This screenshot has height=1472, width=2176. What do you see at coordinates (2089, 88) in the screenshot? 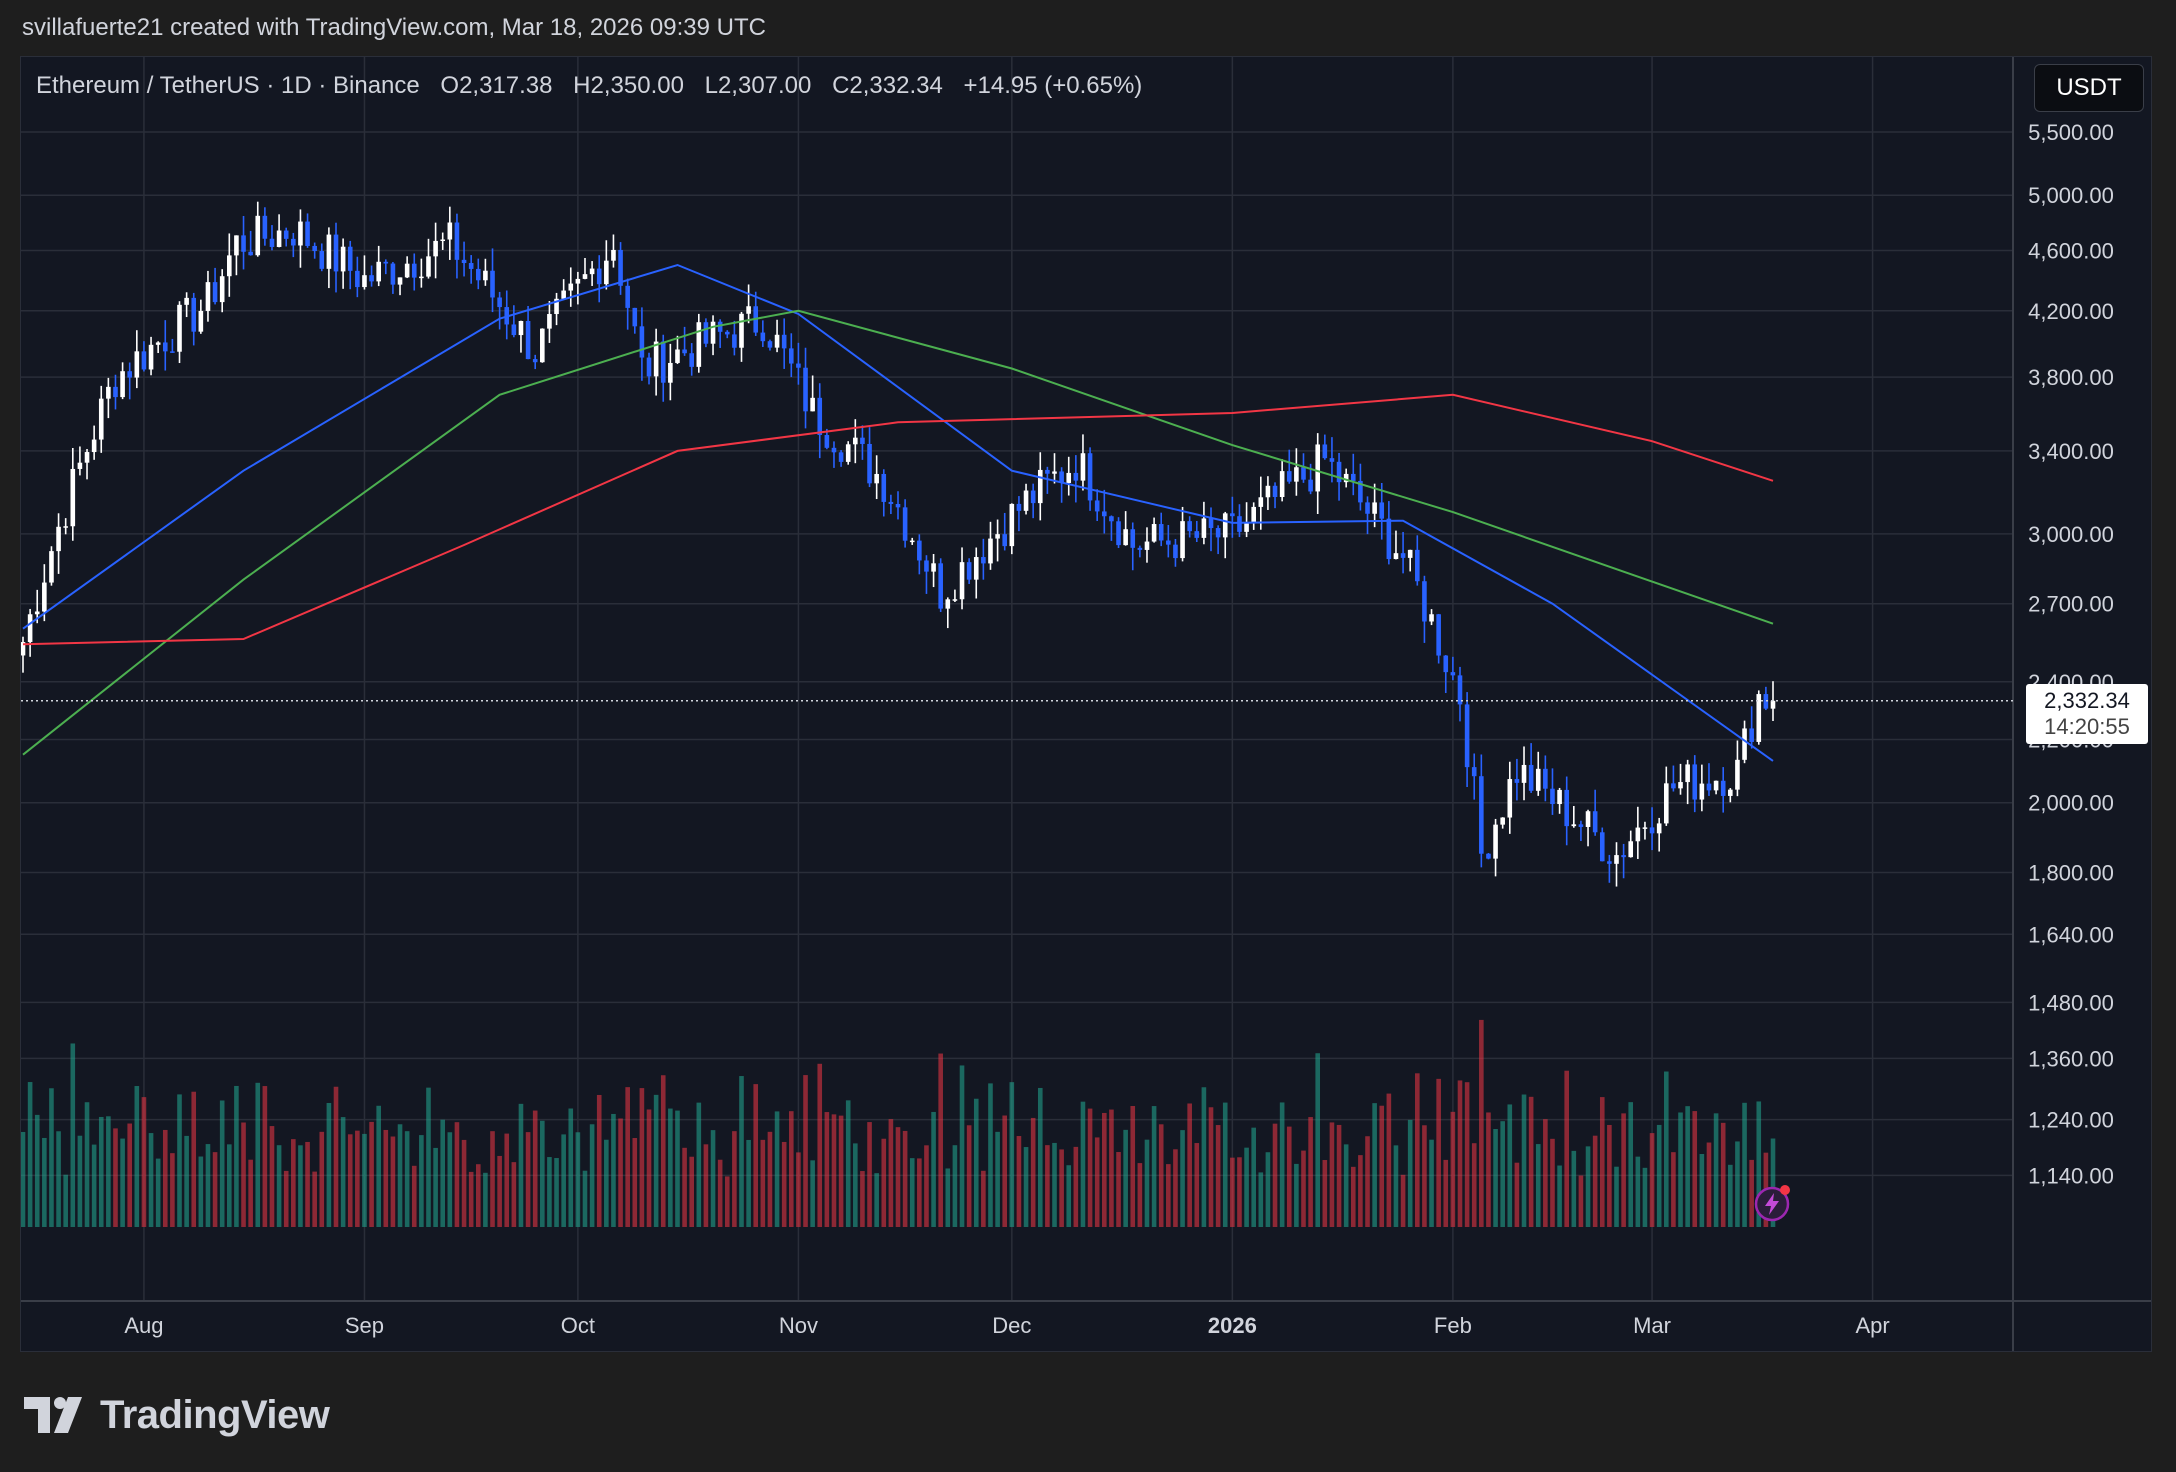
I see `currency-button: USDT` at bounding box center [2089, 88].